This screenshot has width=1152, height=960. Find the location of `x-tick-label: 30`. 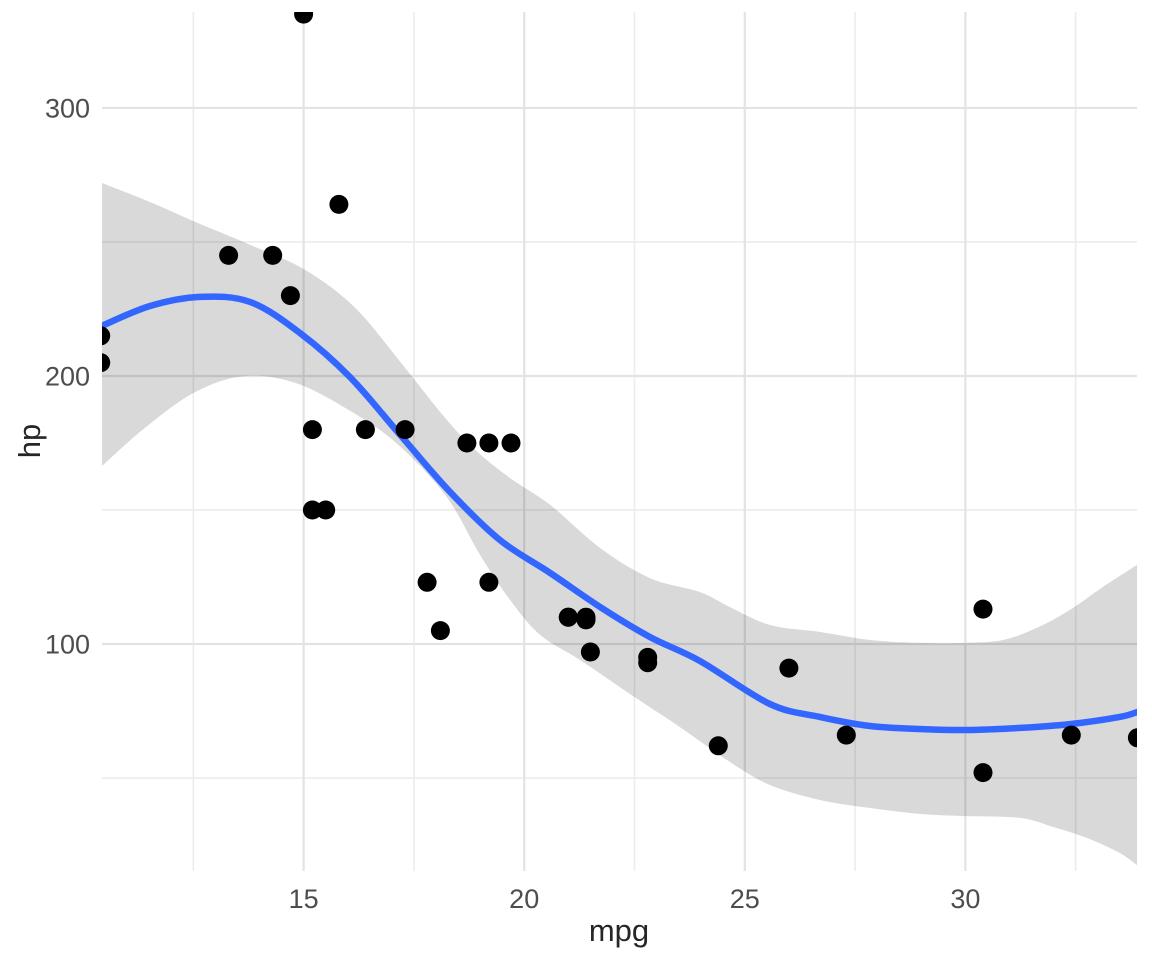

x-tick-label: 30 is located at coordinates (965, 899).